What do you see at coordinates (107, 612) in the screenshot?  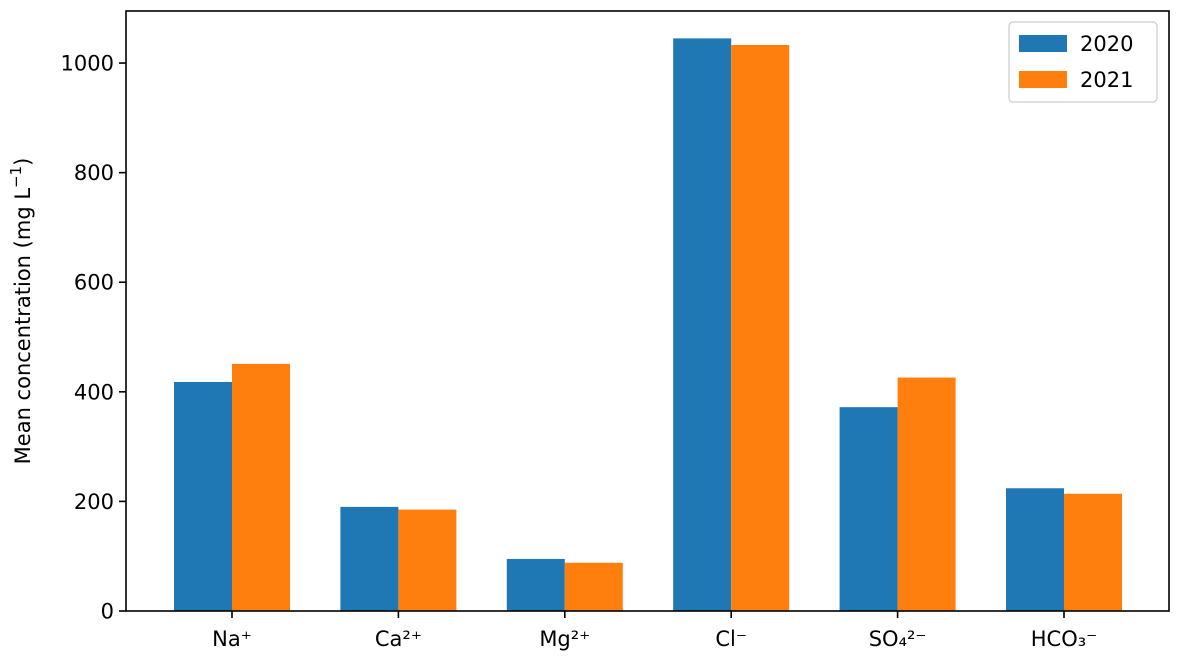 I see `y-tick-label: 0` at bounding box center [107, 612].